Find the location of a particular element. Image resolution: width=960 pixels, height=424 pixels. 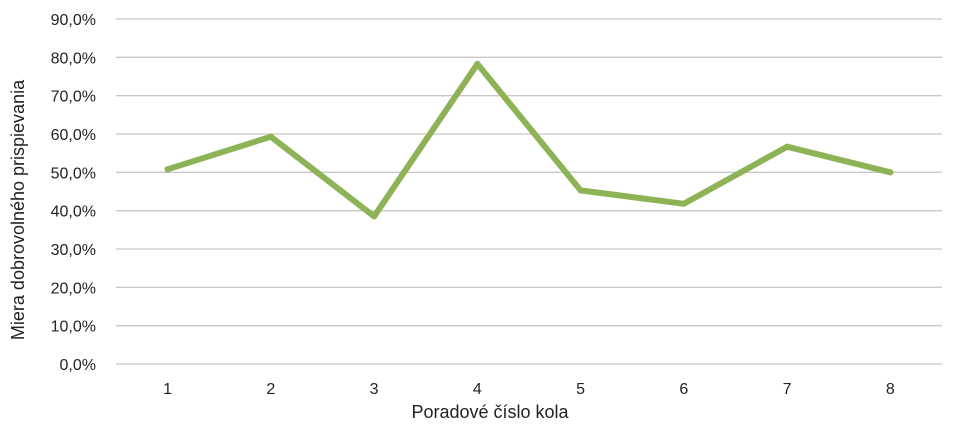

y-tick-label: 70,0% is located at coordinates (73, 97).